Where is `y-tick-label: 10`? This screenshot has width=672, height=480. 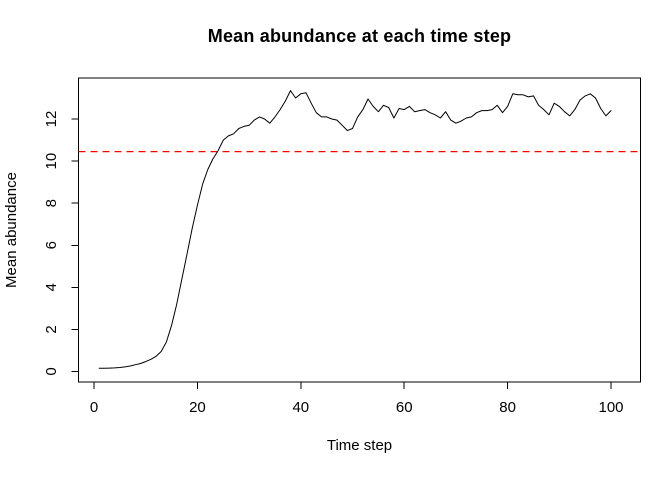
y-tick-label: 10 is located at coordinates (51, 161).